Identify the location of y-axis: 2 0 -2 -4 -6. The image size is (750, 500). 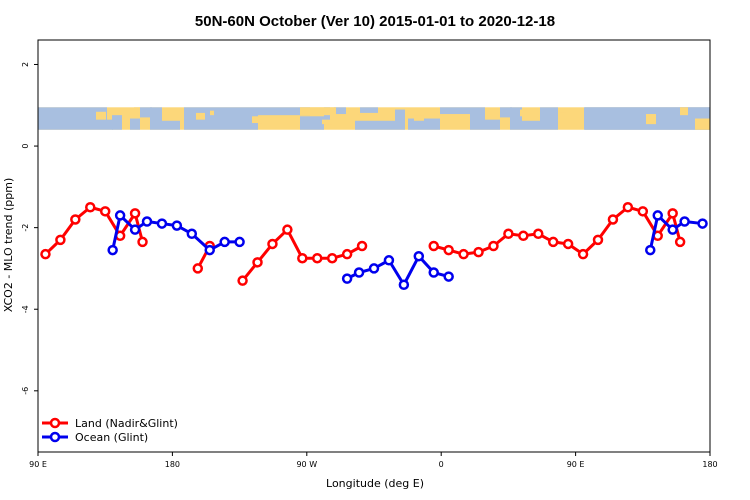
(29, 228).